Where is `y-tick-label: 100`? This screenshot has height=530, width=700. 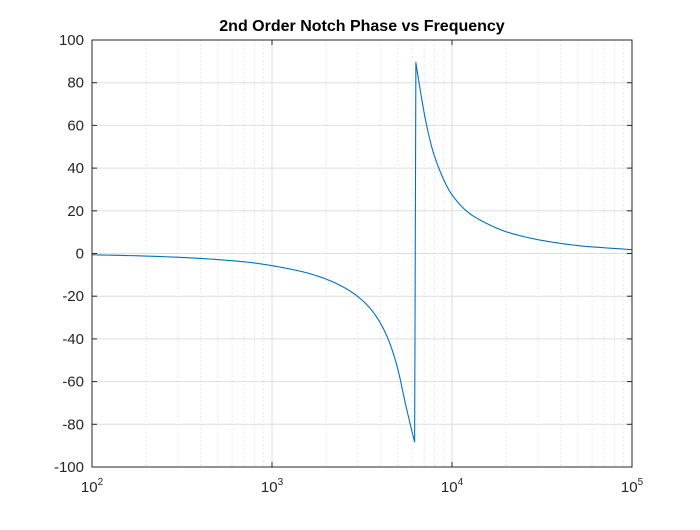
y-tick-label: 100 is located at coordinates (71, 40).